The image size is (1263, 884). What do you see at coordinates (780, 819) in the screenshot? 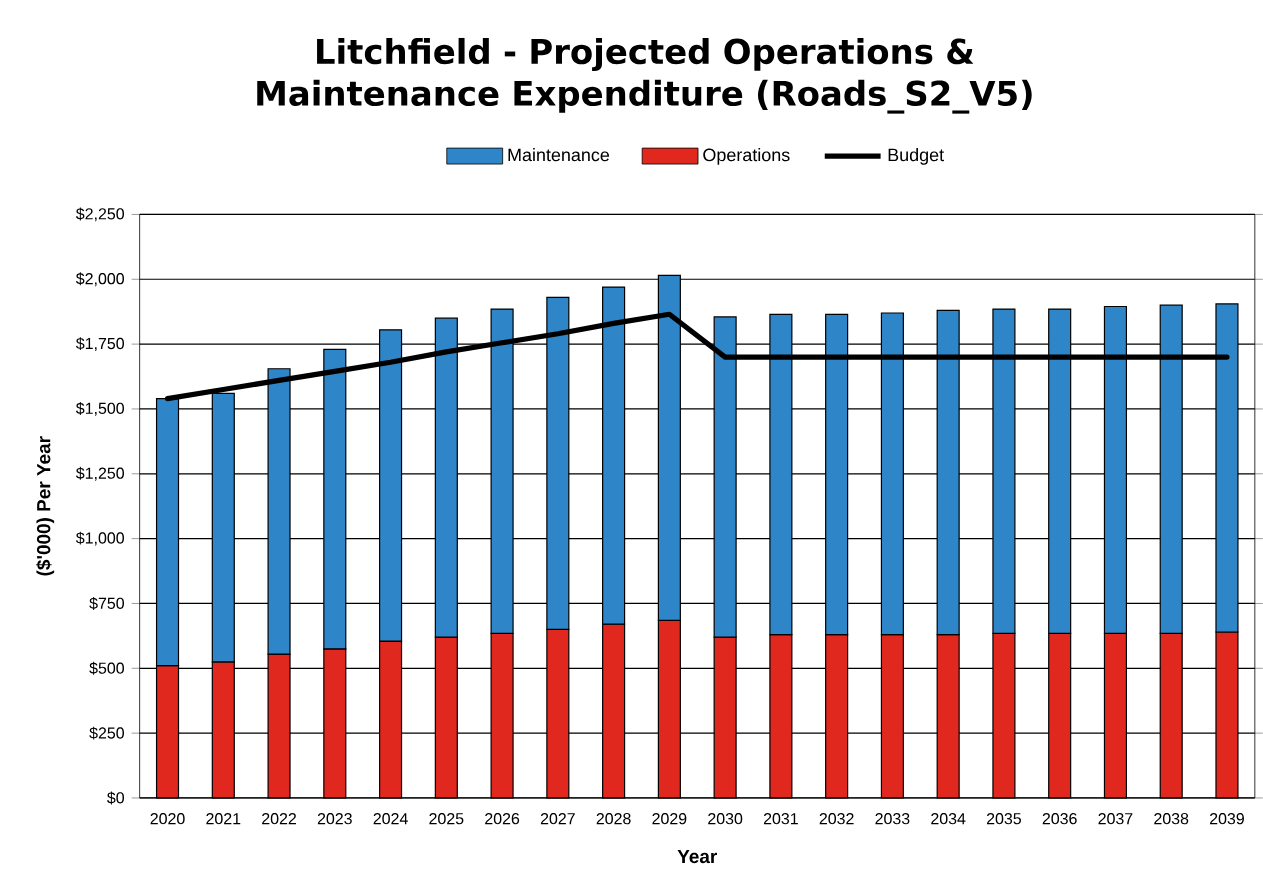
I see `x-tick-label: 2031` at bounding box center [780, 819].